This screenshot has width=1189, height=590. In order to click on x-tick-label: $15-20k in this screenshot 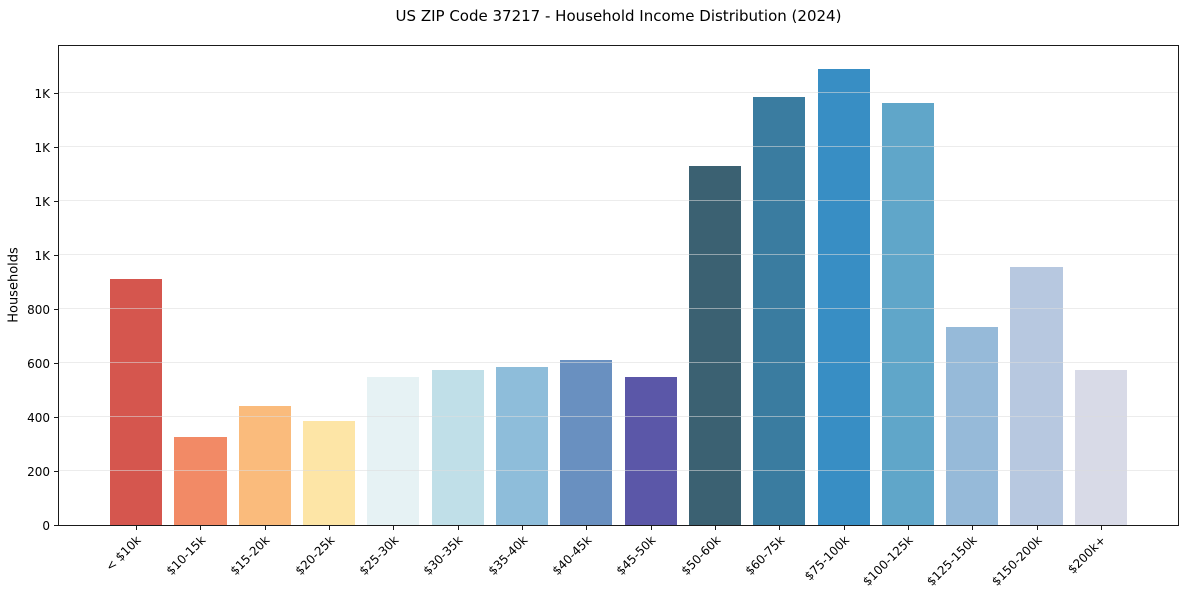, I will do `click(250, 555)`.